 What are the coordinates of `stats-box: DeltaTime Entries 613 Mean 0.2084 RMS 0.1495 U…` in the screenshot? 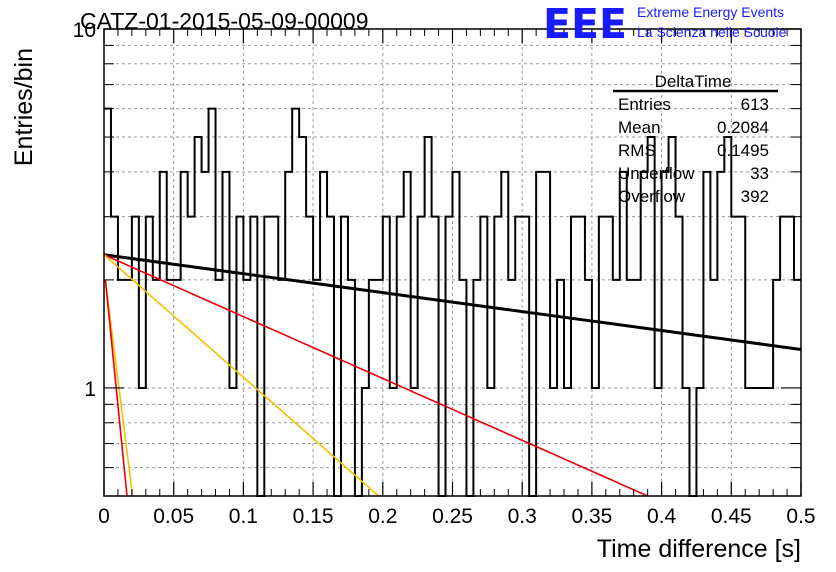 It's located at (695, 139).